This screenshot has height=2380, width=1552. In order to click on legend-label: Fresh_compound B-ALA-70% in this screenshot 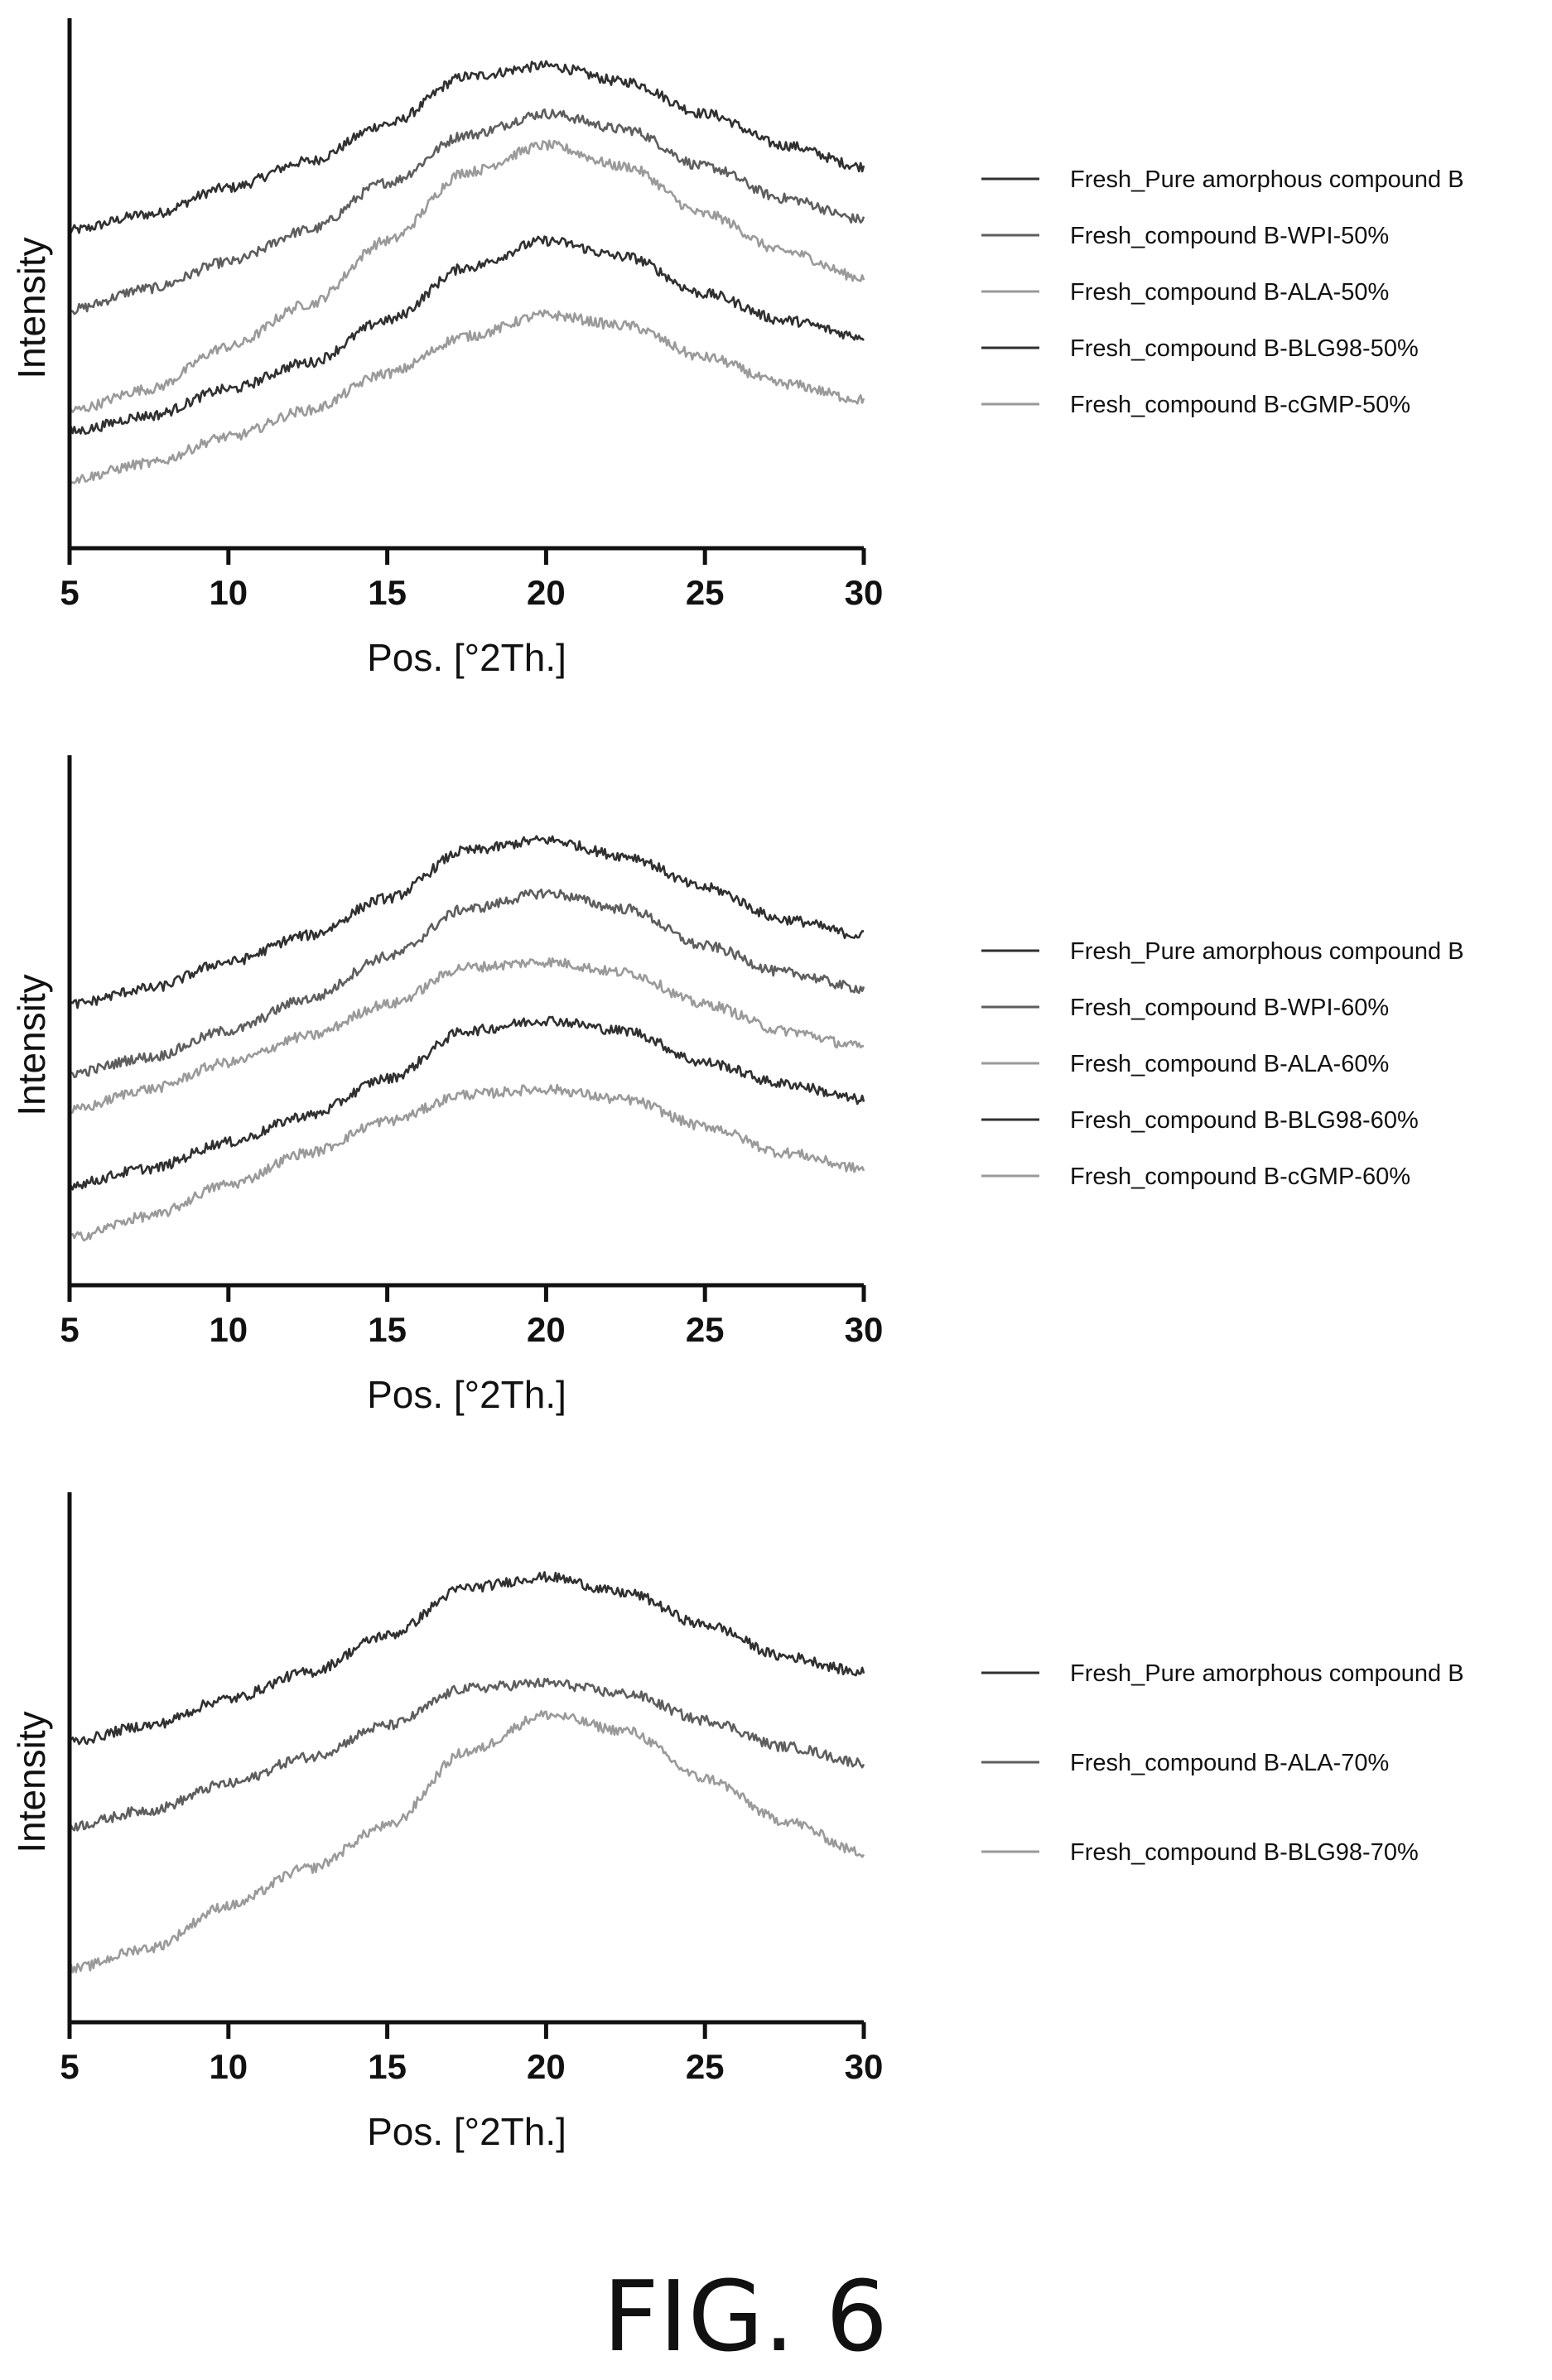, I will do `click(1229, 1763)`.